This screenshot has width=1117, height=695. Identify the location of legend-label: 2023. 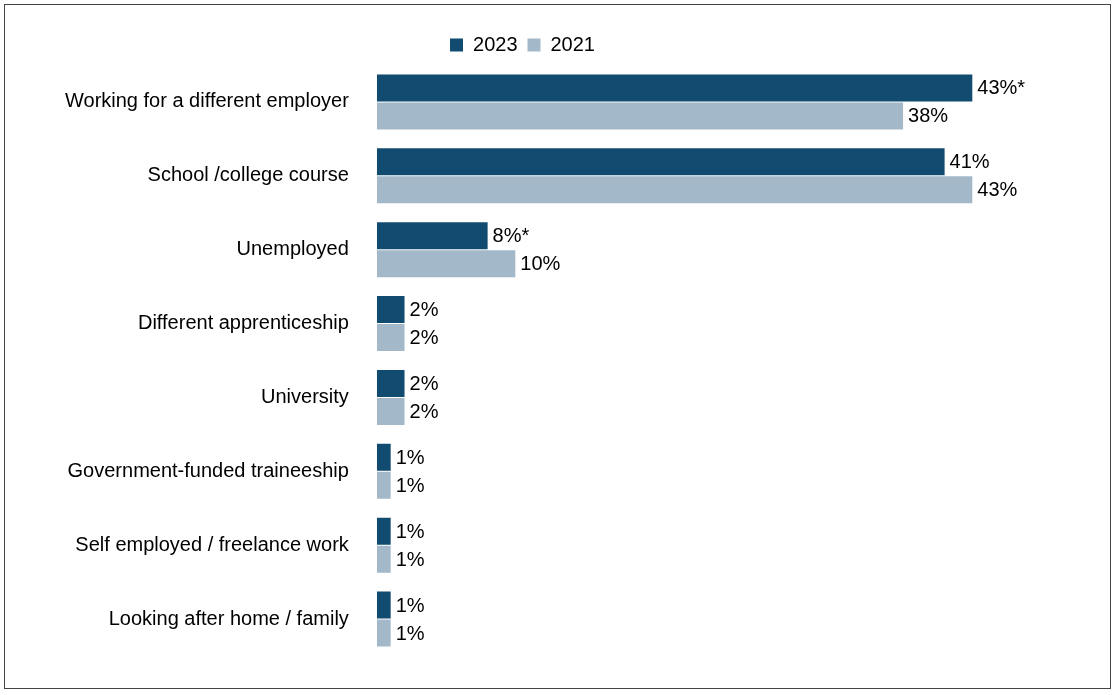
(495, 43).